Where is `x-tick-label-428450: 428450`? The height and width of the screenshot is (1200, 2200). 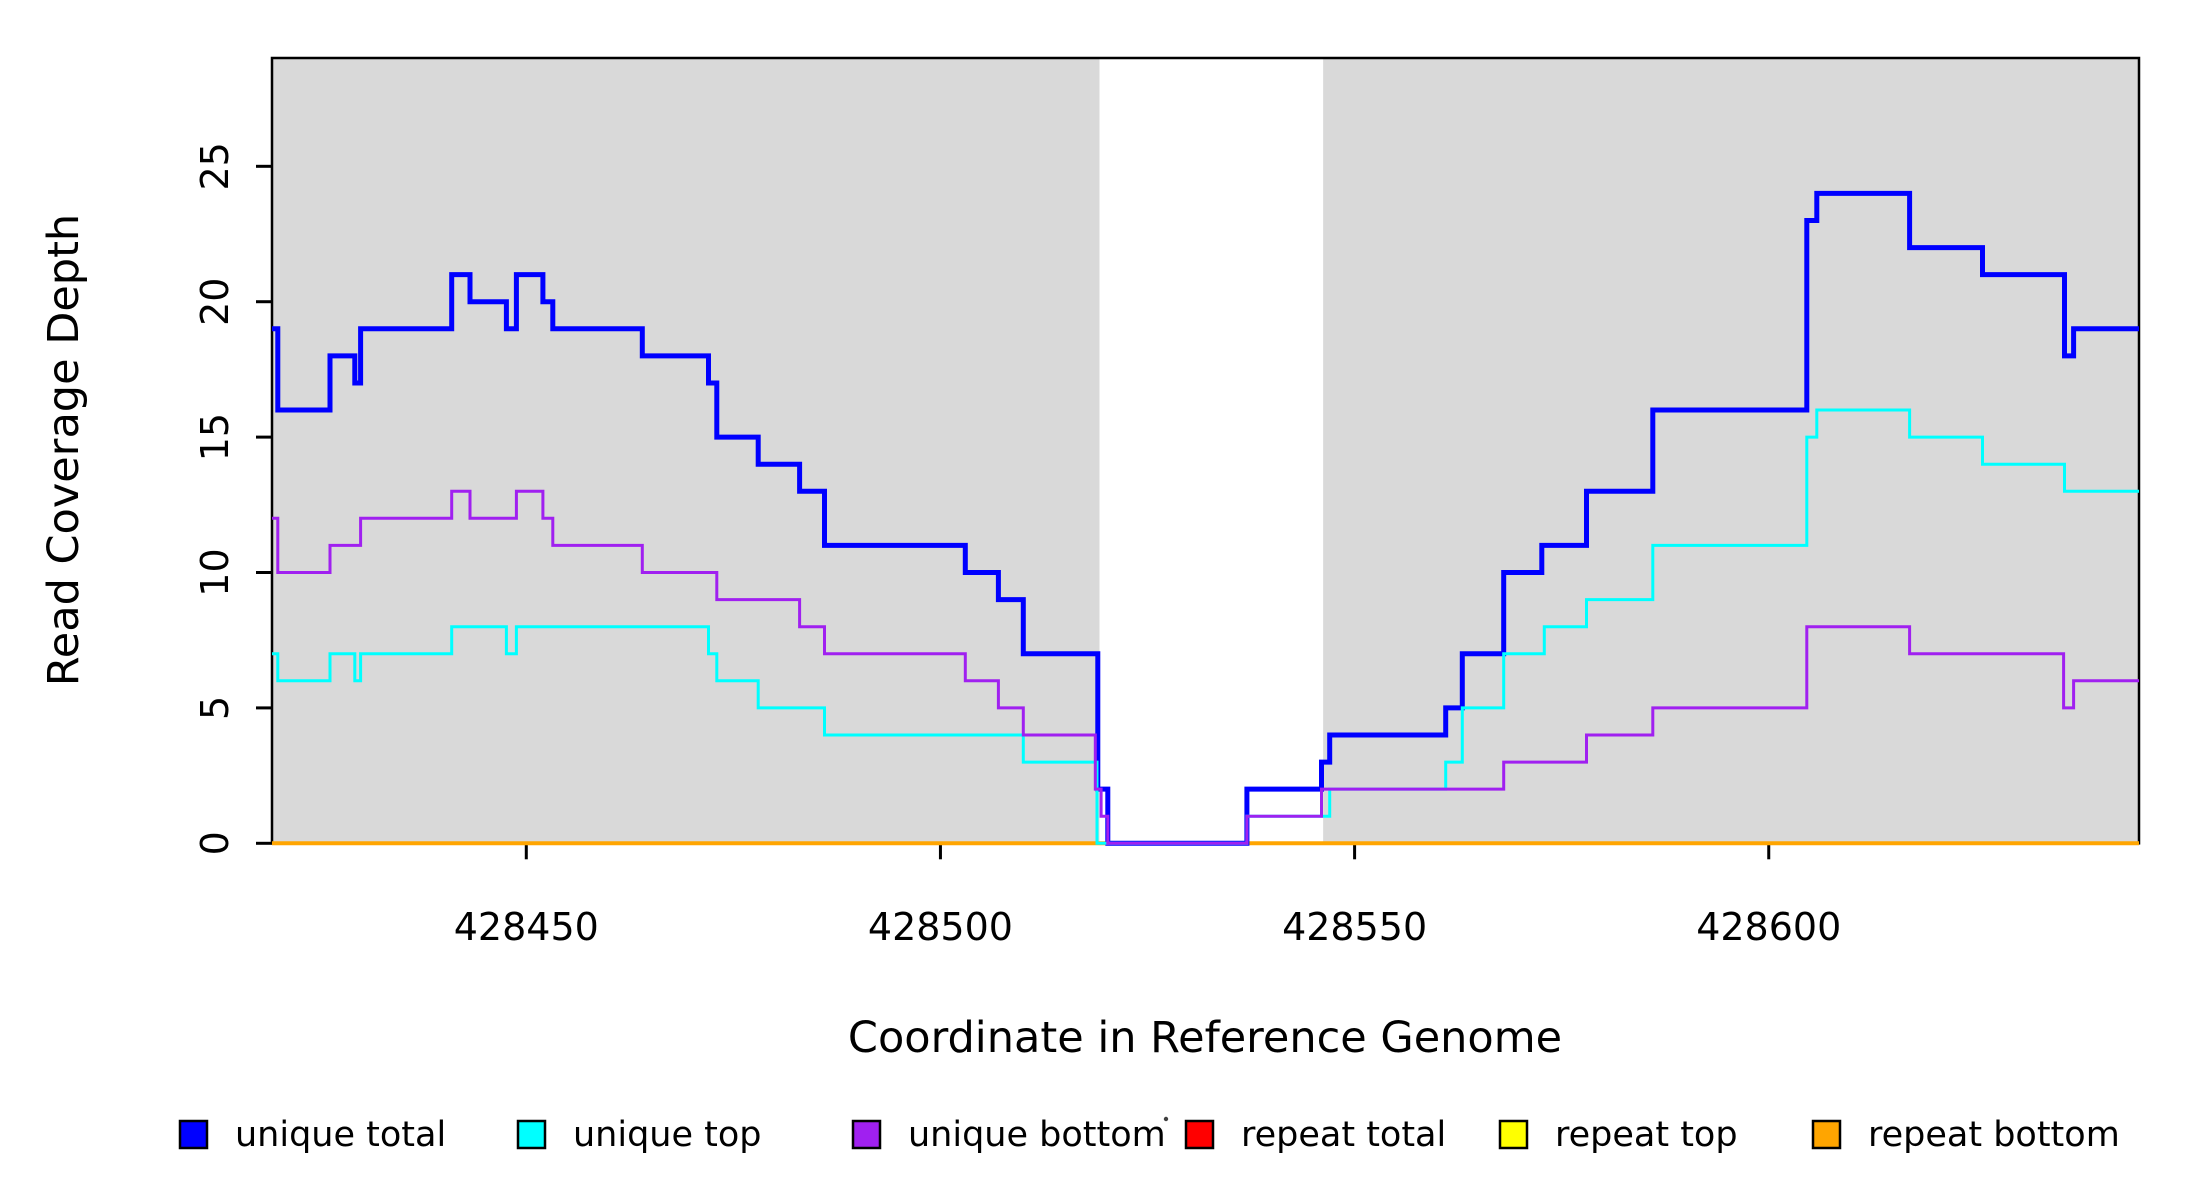 x-tick-label-428450: 428450 is located at coordinates (526, 927).